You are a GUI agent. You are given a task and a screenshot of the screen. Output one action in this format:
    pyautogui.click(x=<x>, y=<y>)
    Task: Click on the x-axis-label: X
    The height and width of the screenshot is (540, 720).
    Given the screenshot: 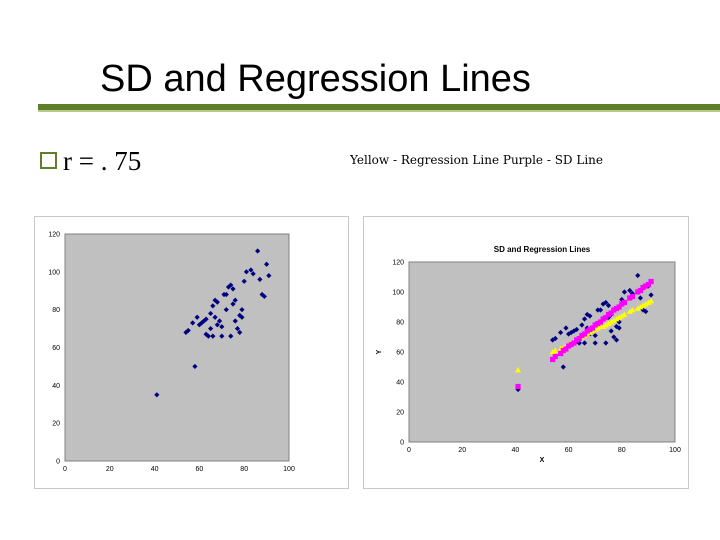 What is the action you would take?
    pyautogui.click(x=542, y=460)
    